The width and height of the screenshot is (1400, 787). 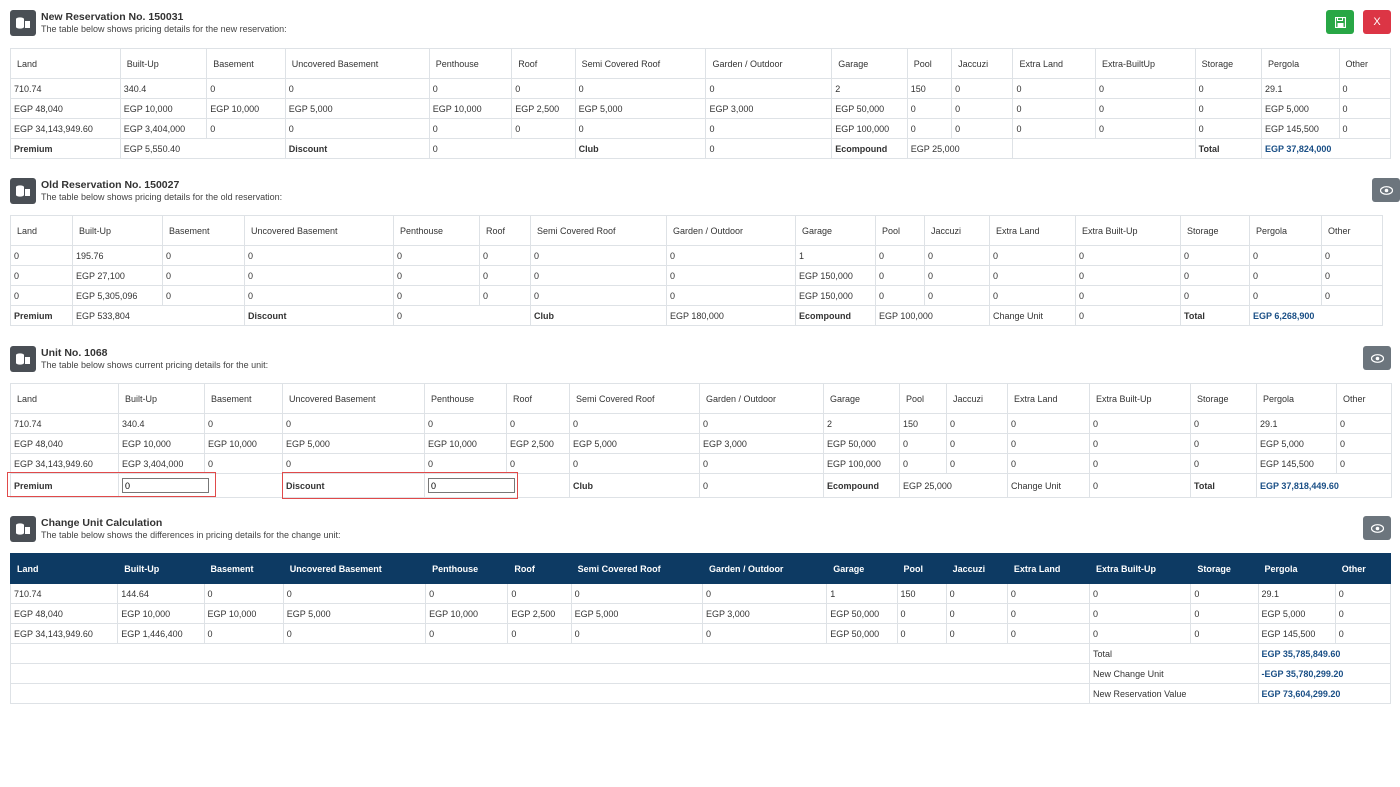 I want to click on table-cell: 195.76, so click(x=117, y=255).